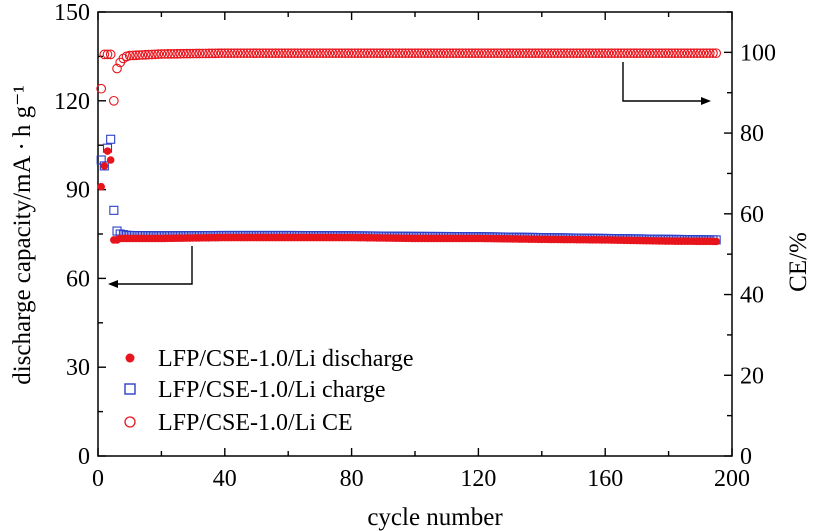 Image resolution: width=813 pixels, height=531 pixels. I want to click on x-tick-label: 200, so click(732, 479).